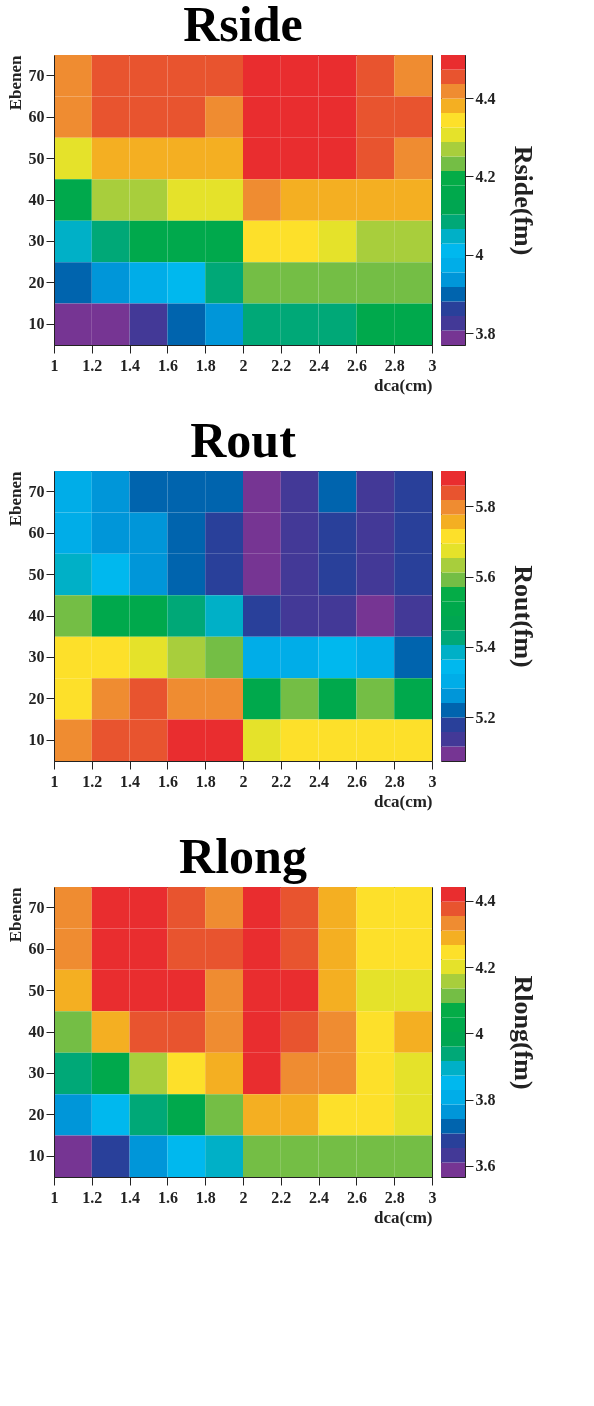  What do you see at coordinates (485, 577) in the screenshot?
I see `color-bar-label: 5.6` at bounding box center [485, 577].